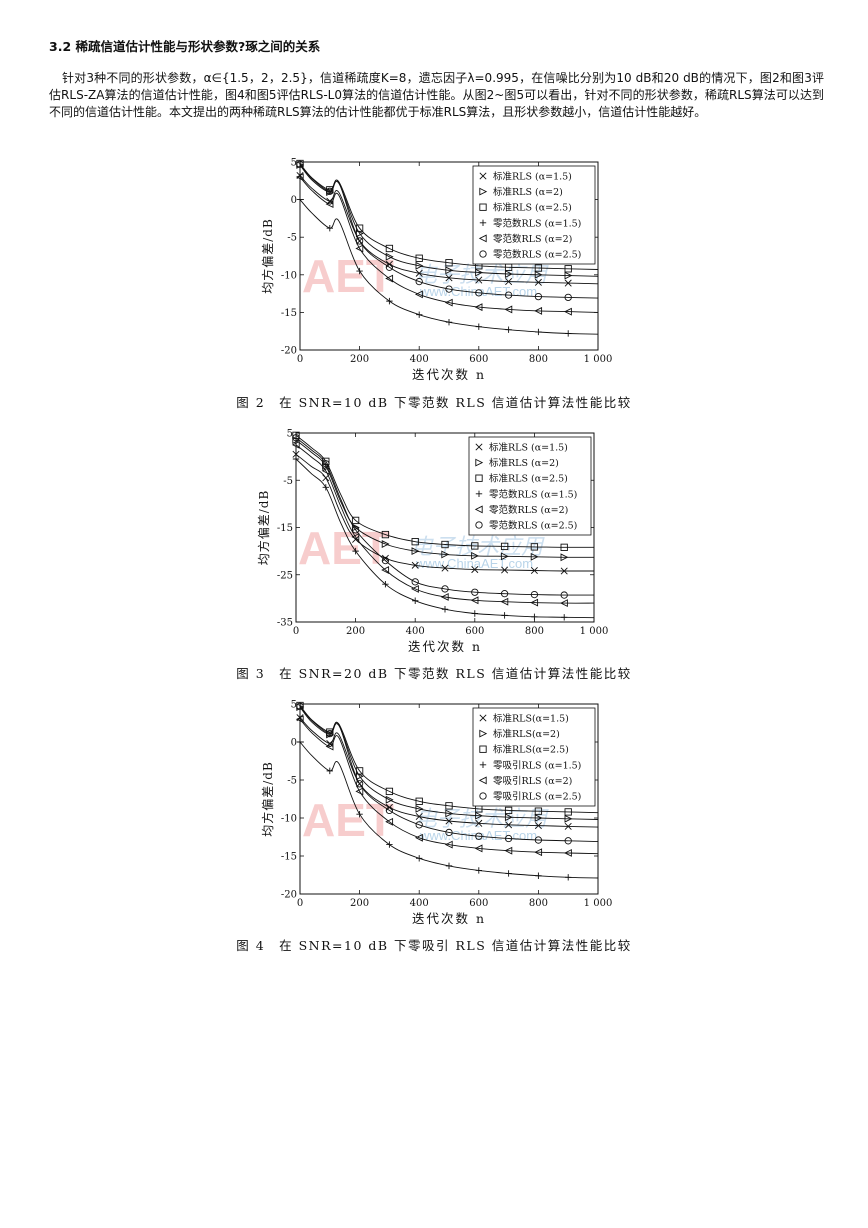 The width and height of the screenshot is (868, 1228). What do you see at coordinates (537, 765) in the screenshot?
I see `legend-label: 零吸引RLS (α=1.5)` at bounding box center [537, 765].